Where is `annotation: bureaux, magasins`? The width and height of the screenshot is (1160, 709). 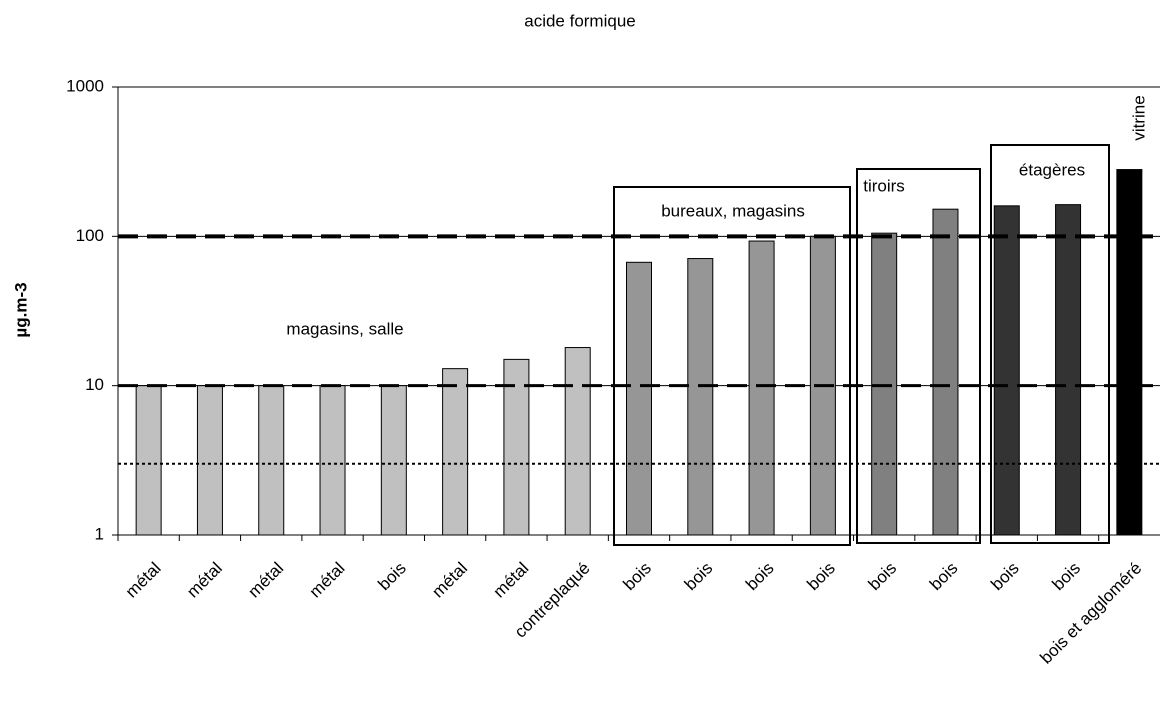
annotation: bureaux, magasins is located at coordinates (733, 210).